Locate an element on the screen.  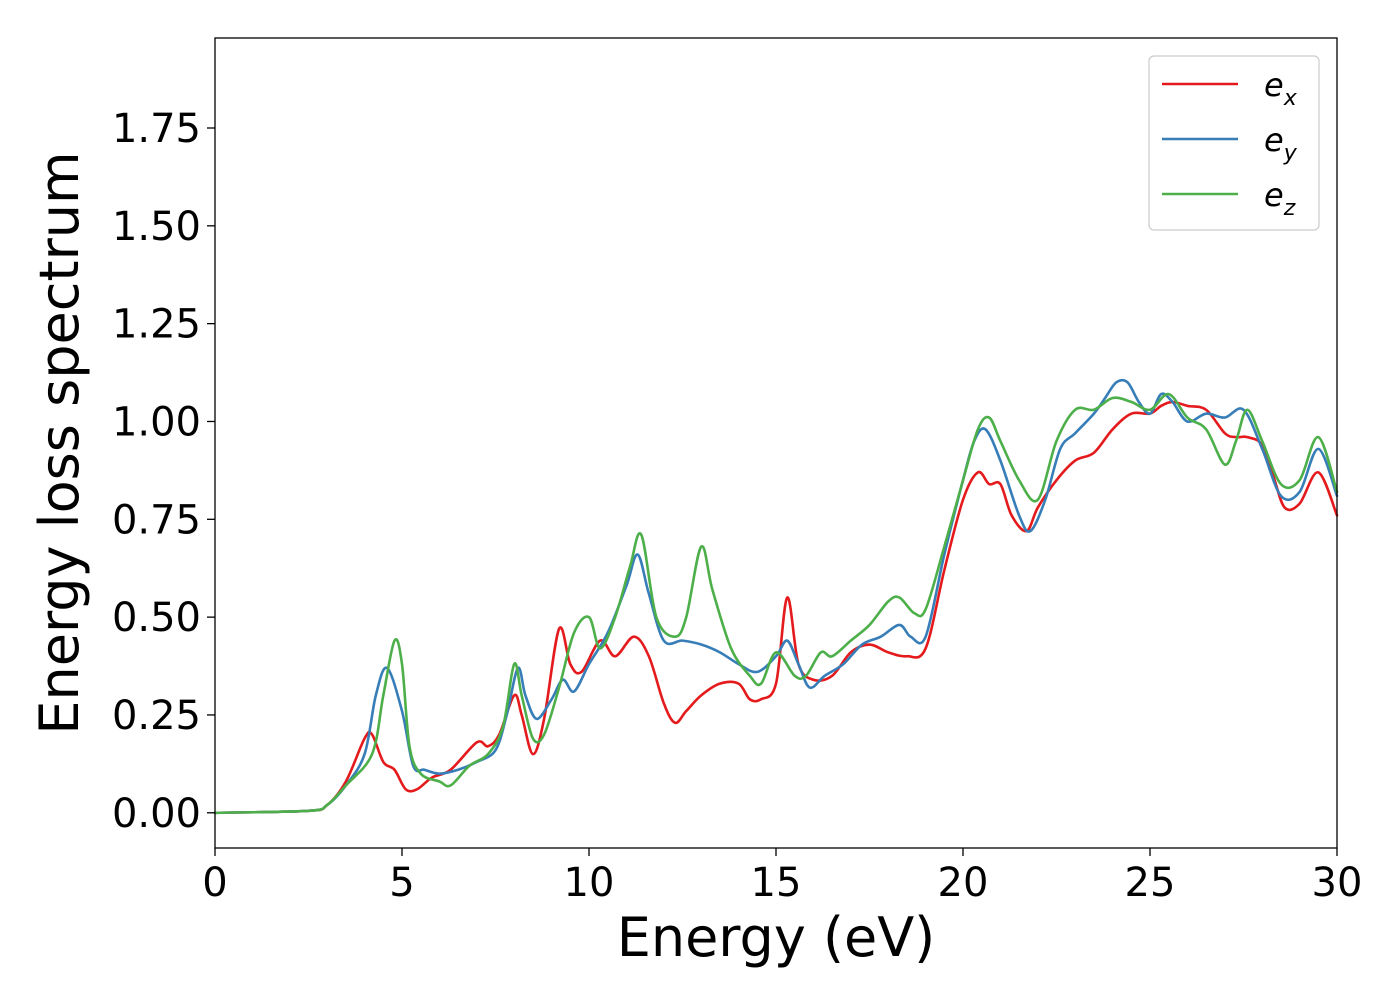
x-tick-label: 15 is located at coordinates (776, 883).